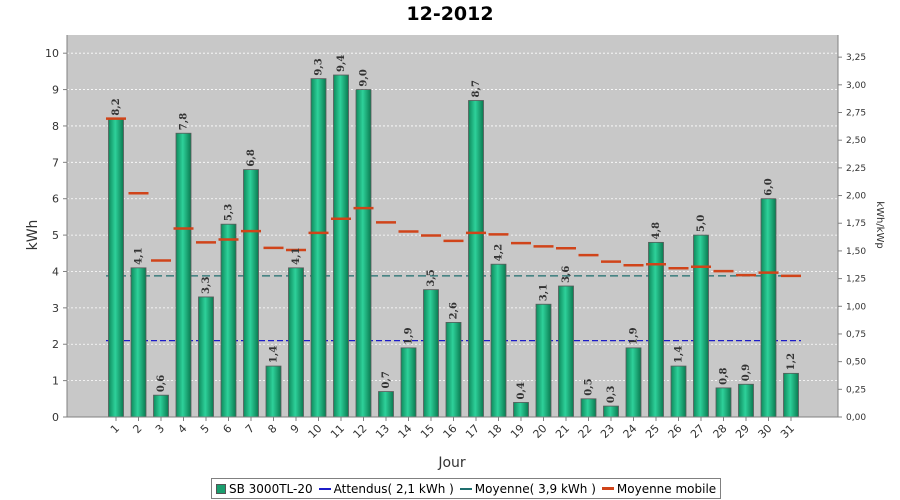  What do you see at coordinates (856, 280) in the screenshot?
I see `y2-tick-label: 1,25` at bounding box center [856, 280].